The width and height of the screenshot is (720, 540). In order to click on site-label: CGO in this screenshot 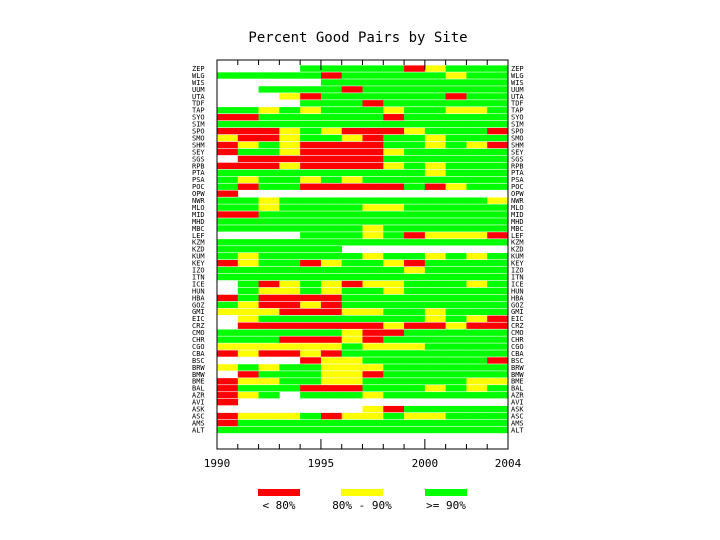, I will do `click(198, 347)`.